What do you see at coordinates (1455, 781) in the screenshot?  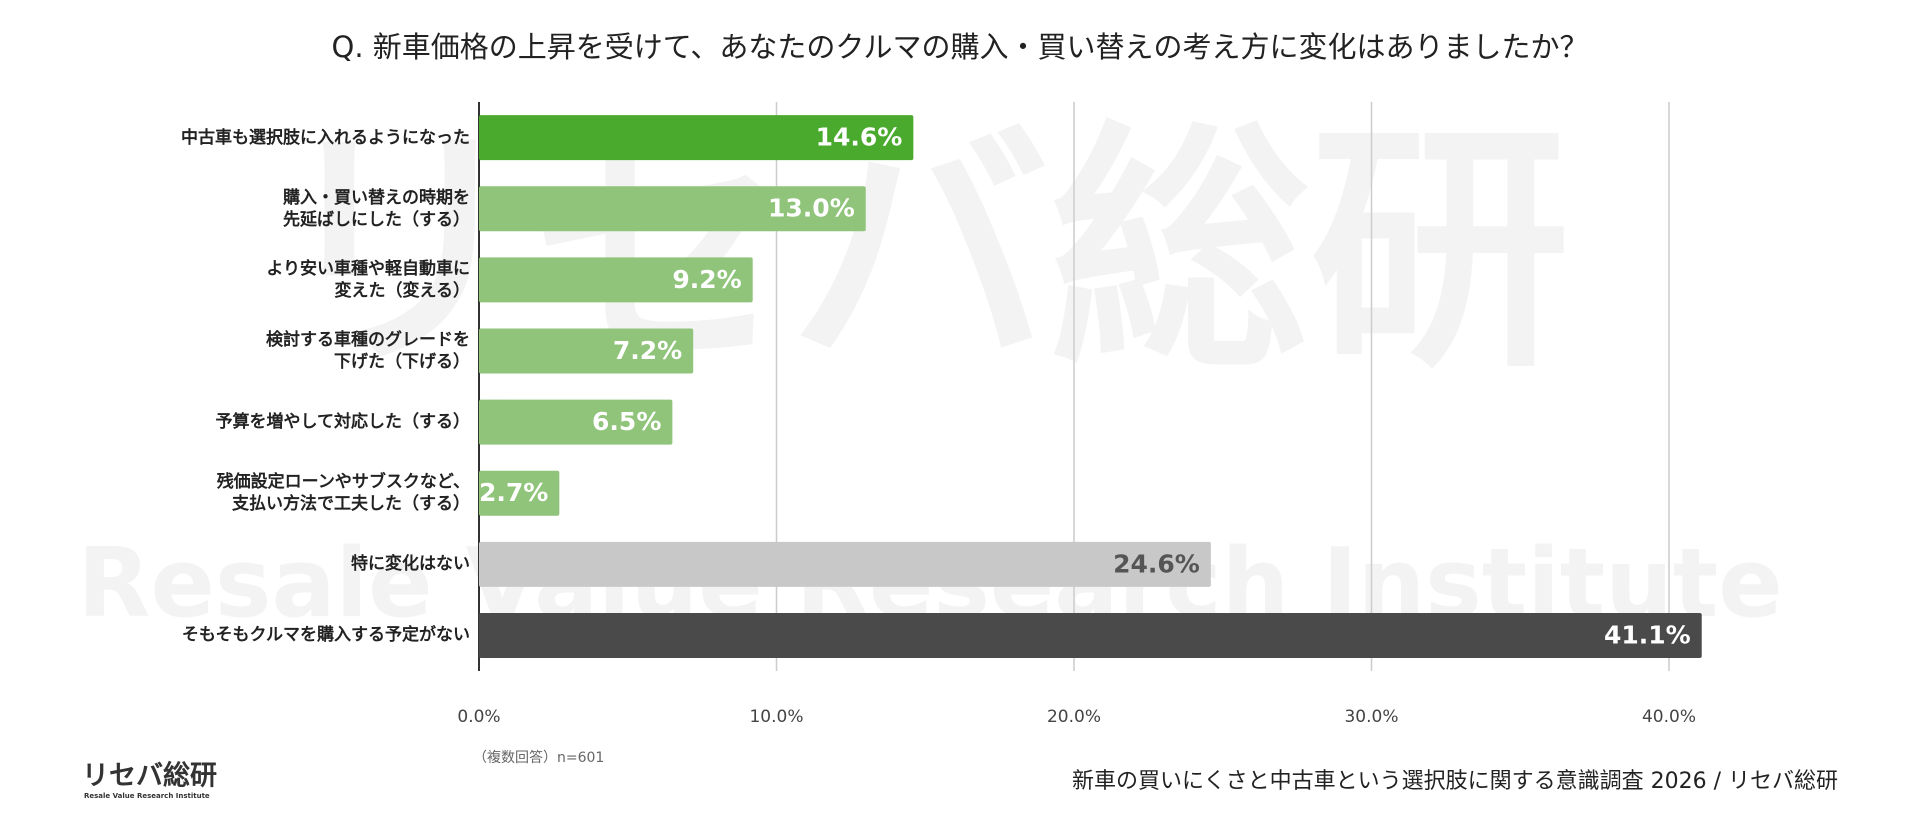 I see `source: 新車の買いにくさと中古車という選択肢に関する意識調査 2026 / リセバ総研` at bounding box center [1455, 781].